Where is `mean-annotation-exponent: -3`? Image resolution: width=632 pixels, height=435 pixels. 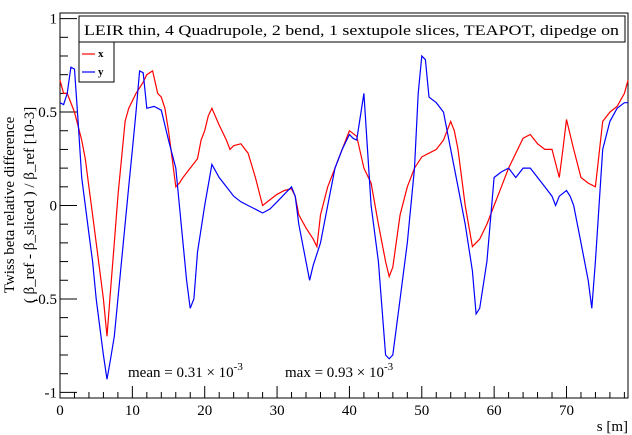
mean-annotation-exponent: -3 is located at coordinates (239, 367).